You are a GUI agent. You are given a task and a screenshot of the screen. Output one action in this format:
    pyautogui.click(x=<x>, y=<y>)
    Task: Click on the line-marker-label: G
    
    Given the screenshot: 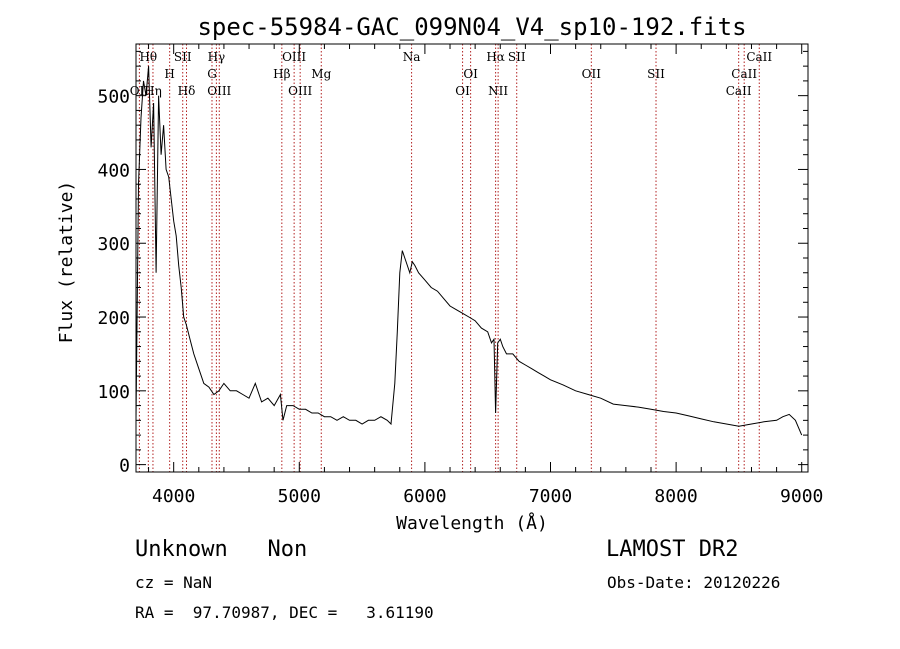 What is the action you would take?
    pyautogui.click(x=212, y=74)
    